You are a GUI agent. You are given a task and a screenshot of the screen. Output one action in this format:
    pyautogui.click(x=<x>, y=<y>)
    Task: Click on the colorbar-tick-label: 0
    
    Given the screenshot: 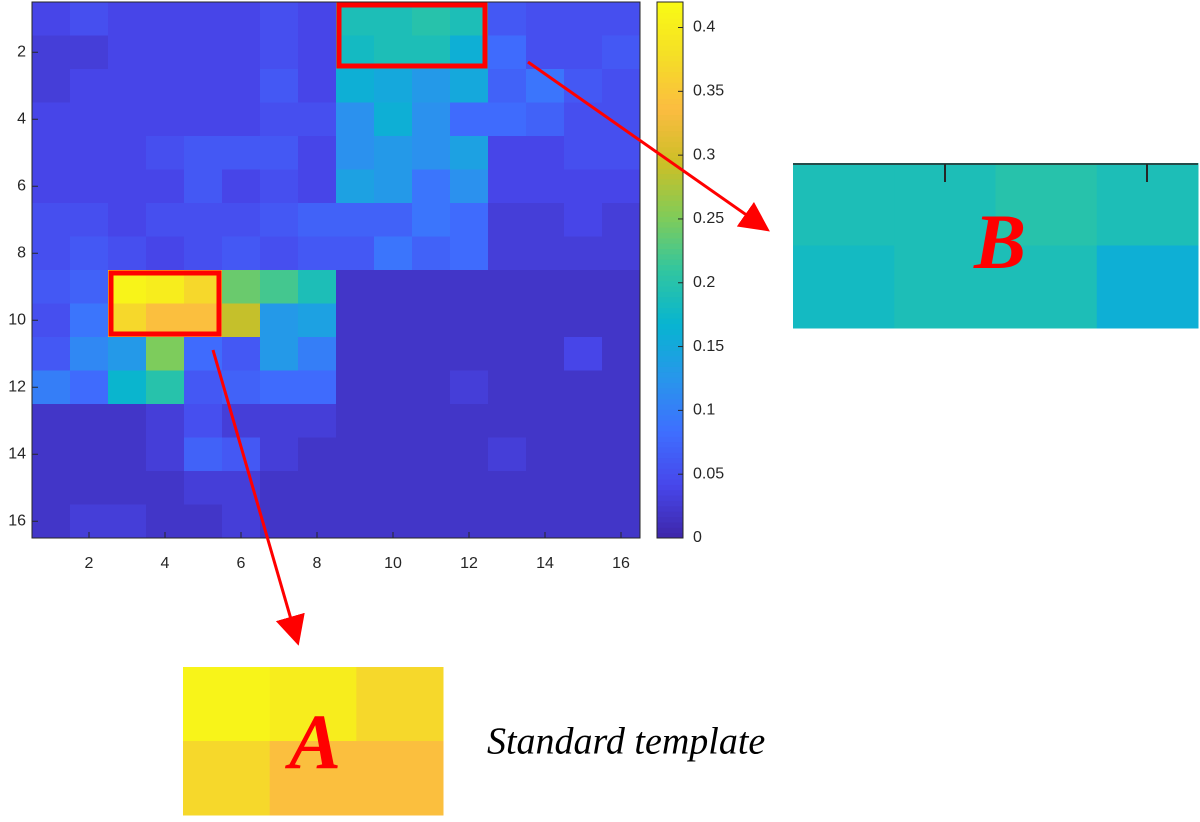 What is the action you would take?
    pyautogui.click(x=697, y=537)
    